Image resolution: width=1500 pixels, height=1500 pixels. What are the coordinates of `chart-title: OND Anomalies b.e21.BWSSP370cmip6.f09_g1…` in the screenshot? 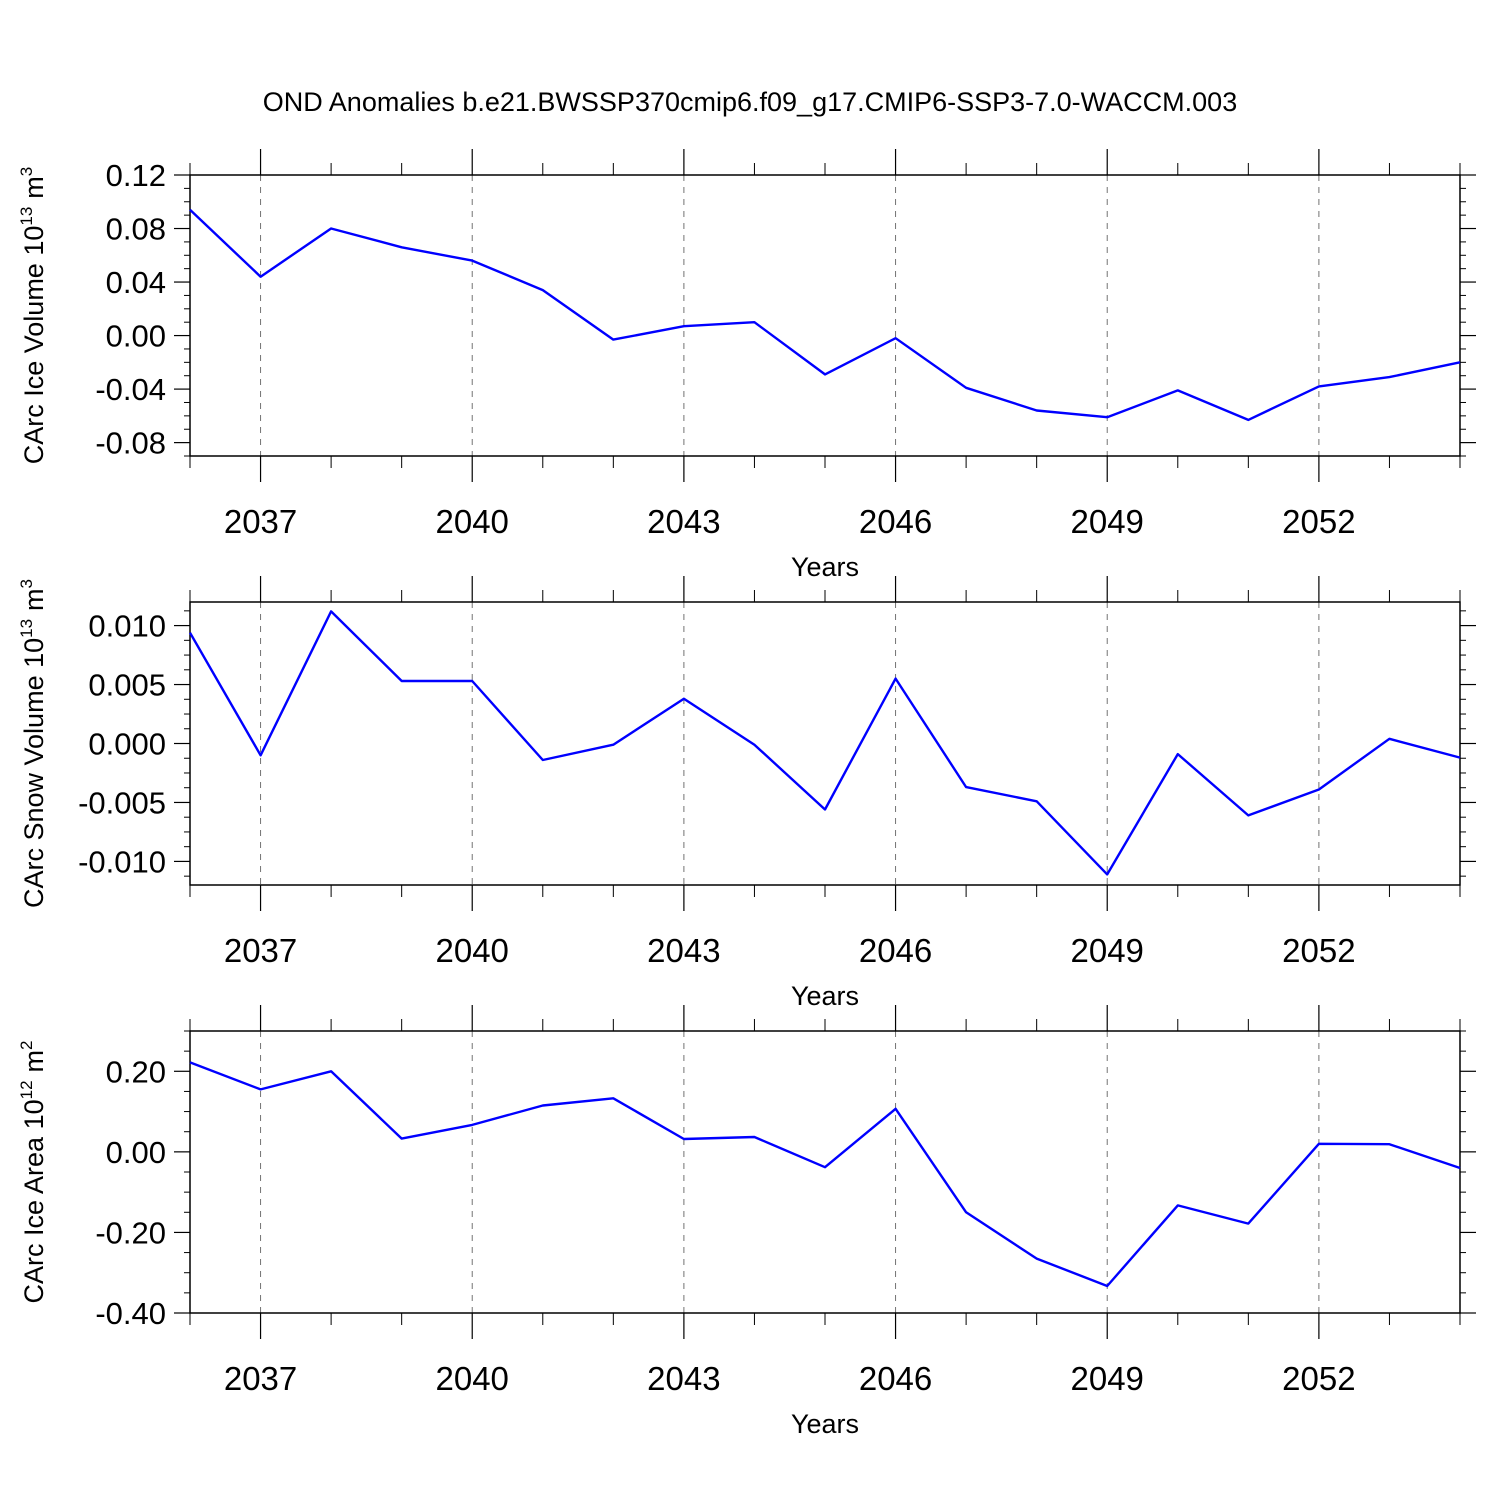 It's located at (750, 102).